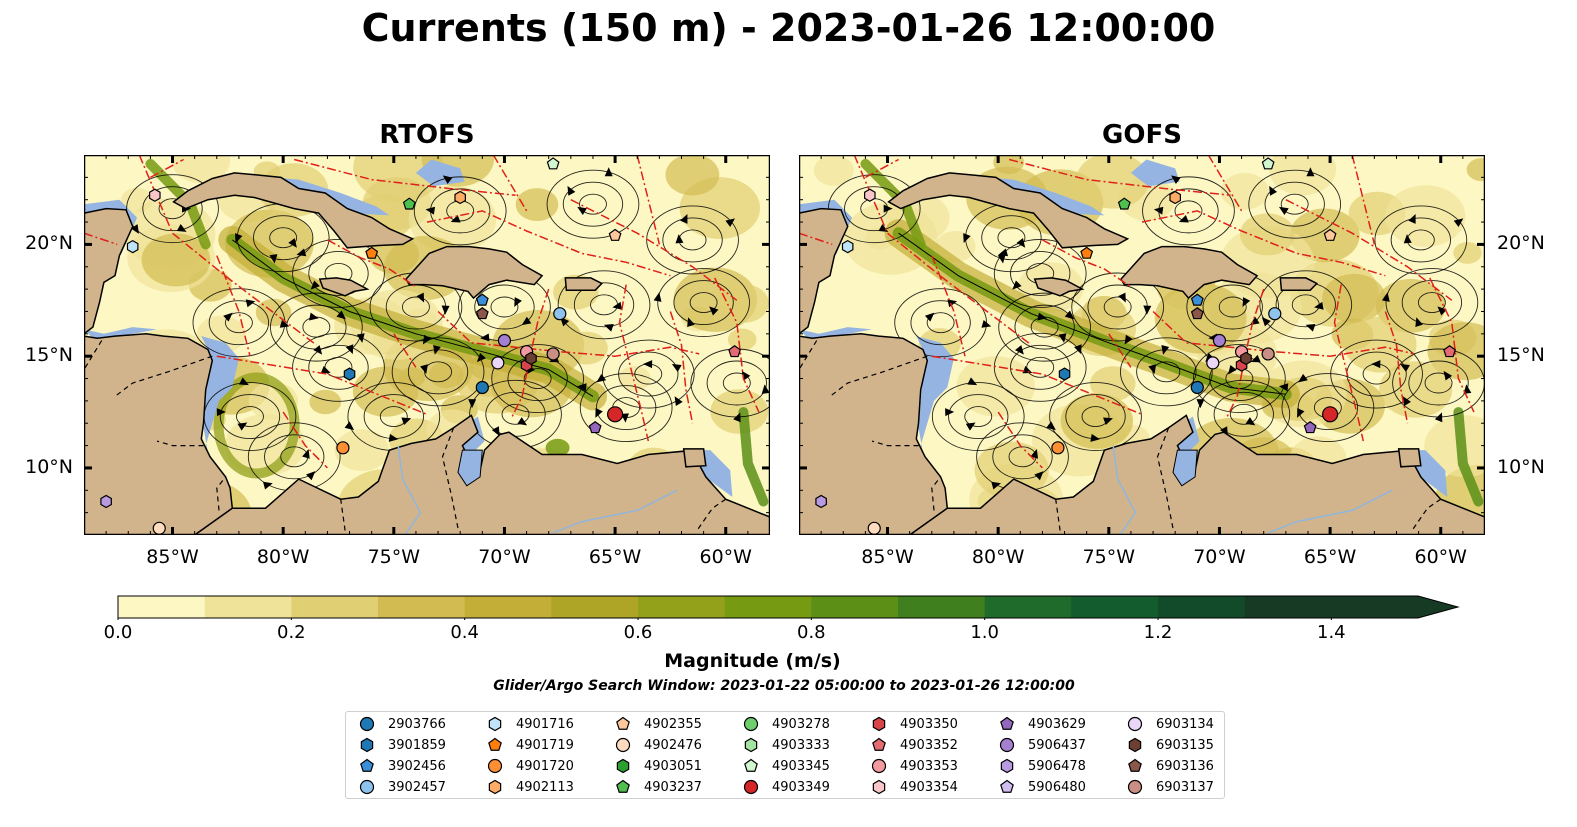 This screenshot has height=827, width=1577. What do you see at coordinates (914, 787) in the screenshot?
I see `legend-item: 4903354` at bounding box center [914, 787].